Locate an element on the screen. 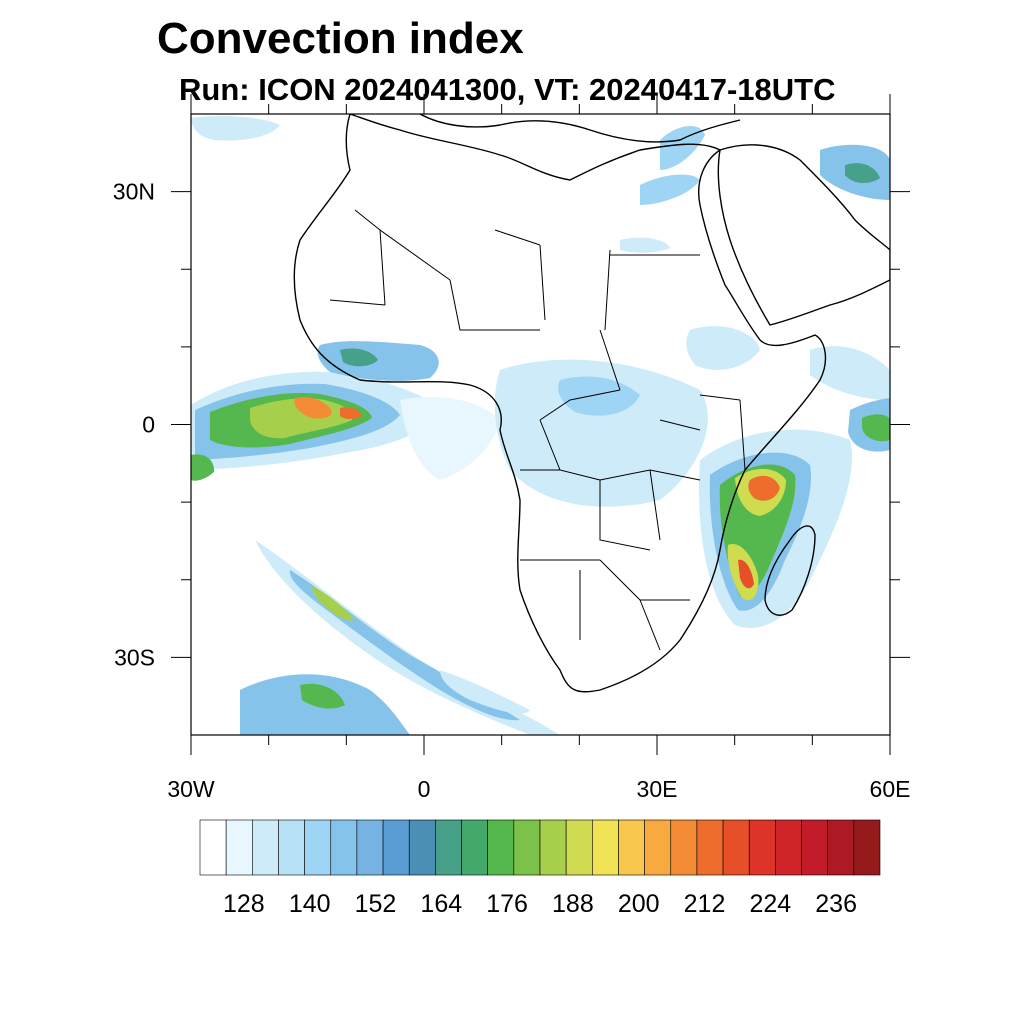 The image size is (1024, 1024). chart-title: Convection index is located at coordinates (340, 38).